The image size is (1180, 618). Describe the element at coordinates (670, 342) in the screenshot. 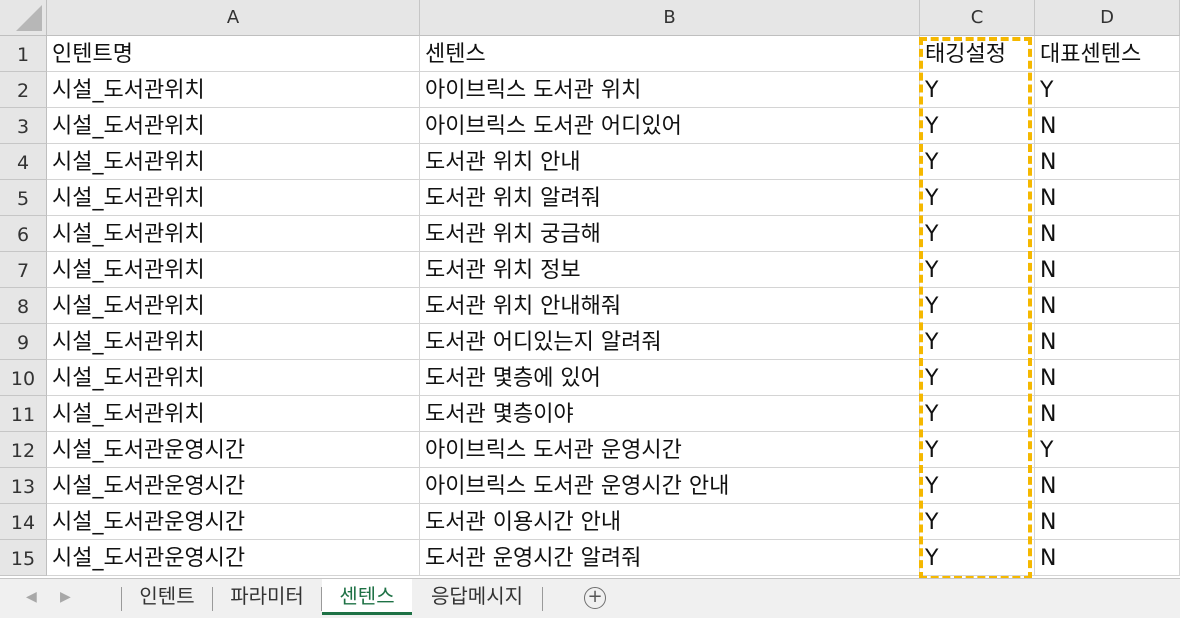

I see `cell-sentence: 도서관 어디있는지 알려줘` at that location.